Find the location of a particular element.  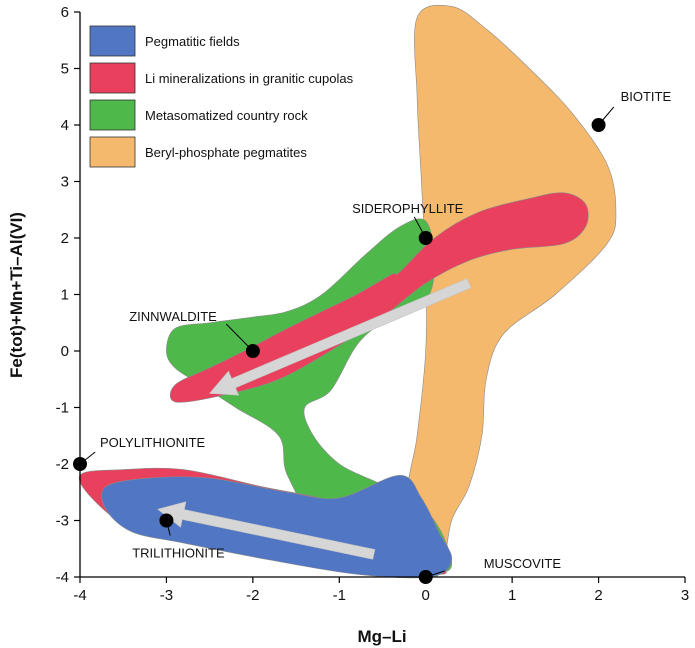

point-muscovite is located at coordinates (425, 577).